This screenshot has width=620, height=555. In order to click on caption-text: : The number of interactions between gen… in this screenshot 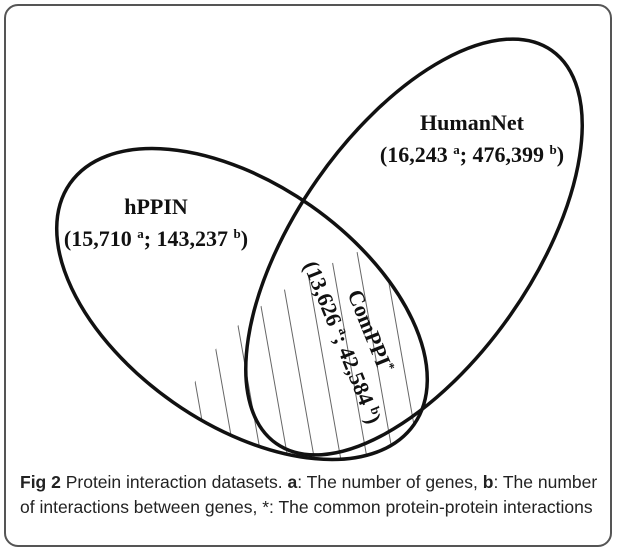, I will do `click(311, 494)`.